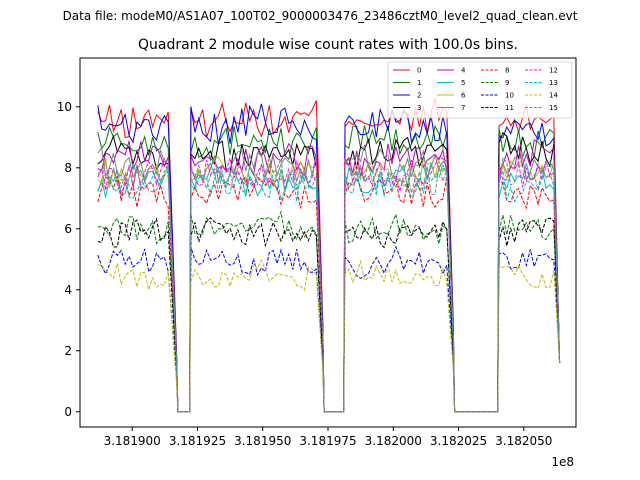  Describe the element at coordinates (553, 96) in the screenshot. I see `legend-label-14: 14` at that location.